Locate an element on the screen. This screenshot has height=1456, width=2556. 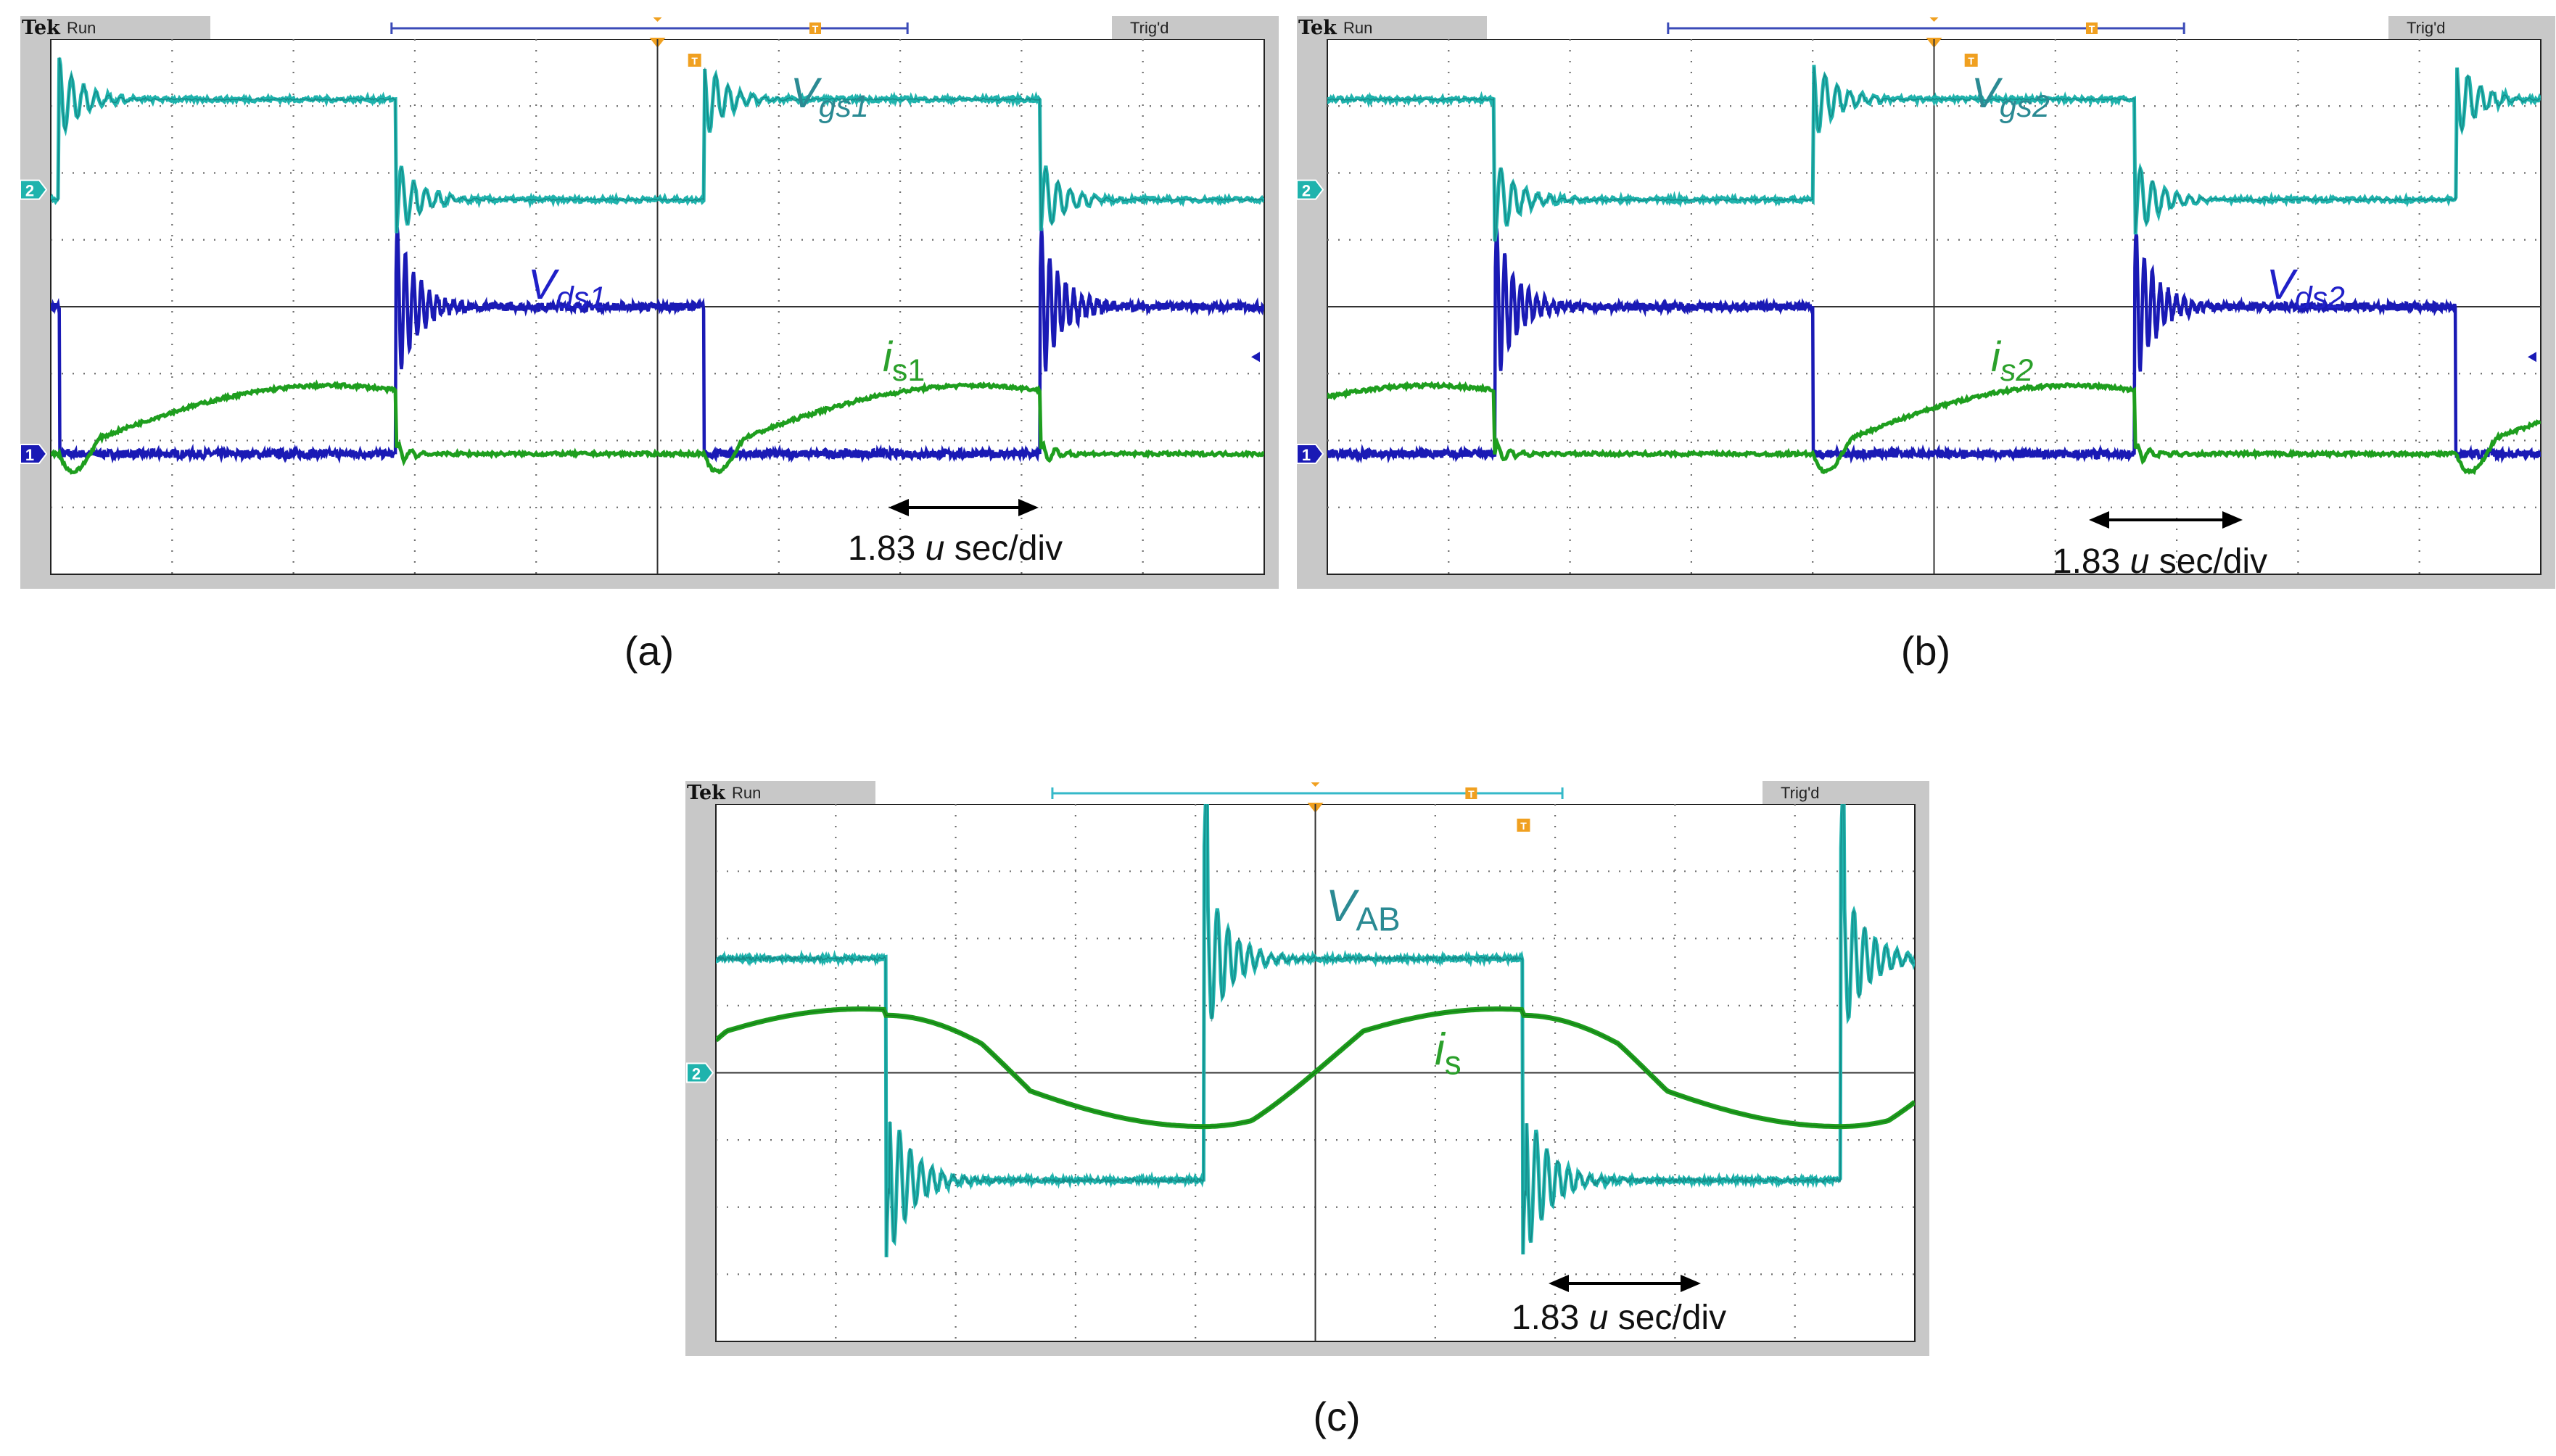
label-vgs: Vgs2 is located at coordinates (2010, 97).